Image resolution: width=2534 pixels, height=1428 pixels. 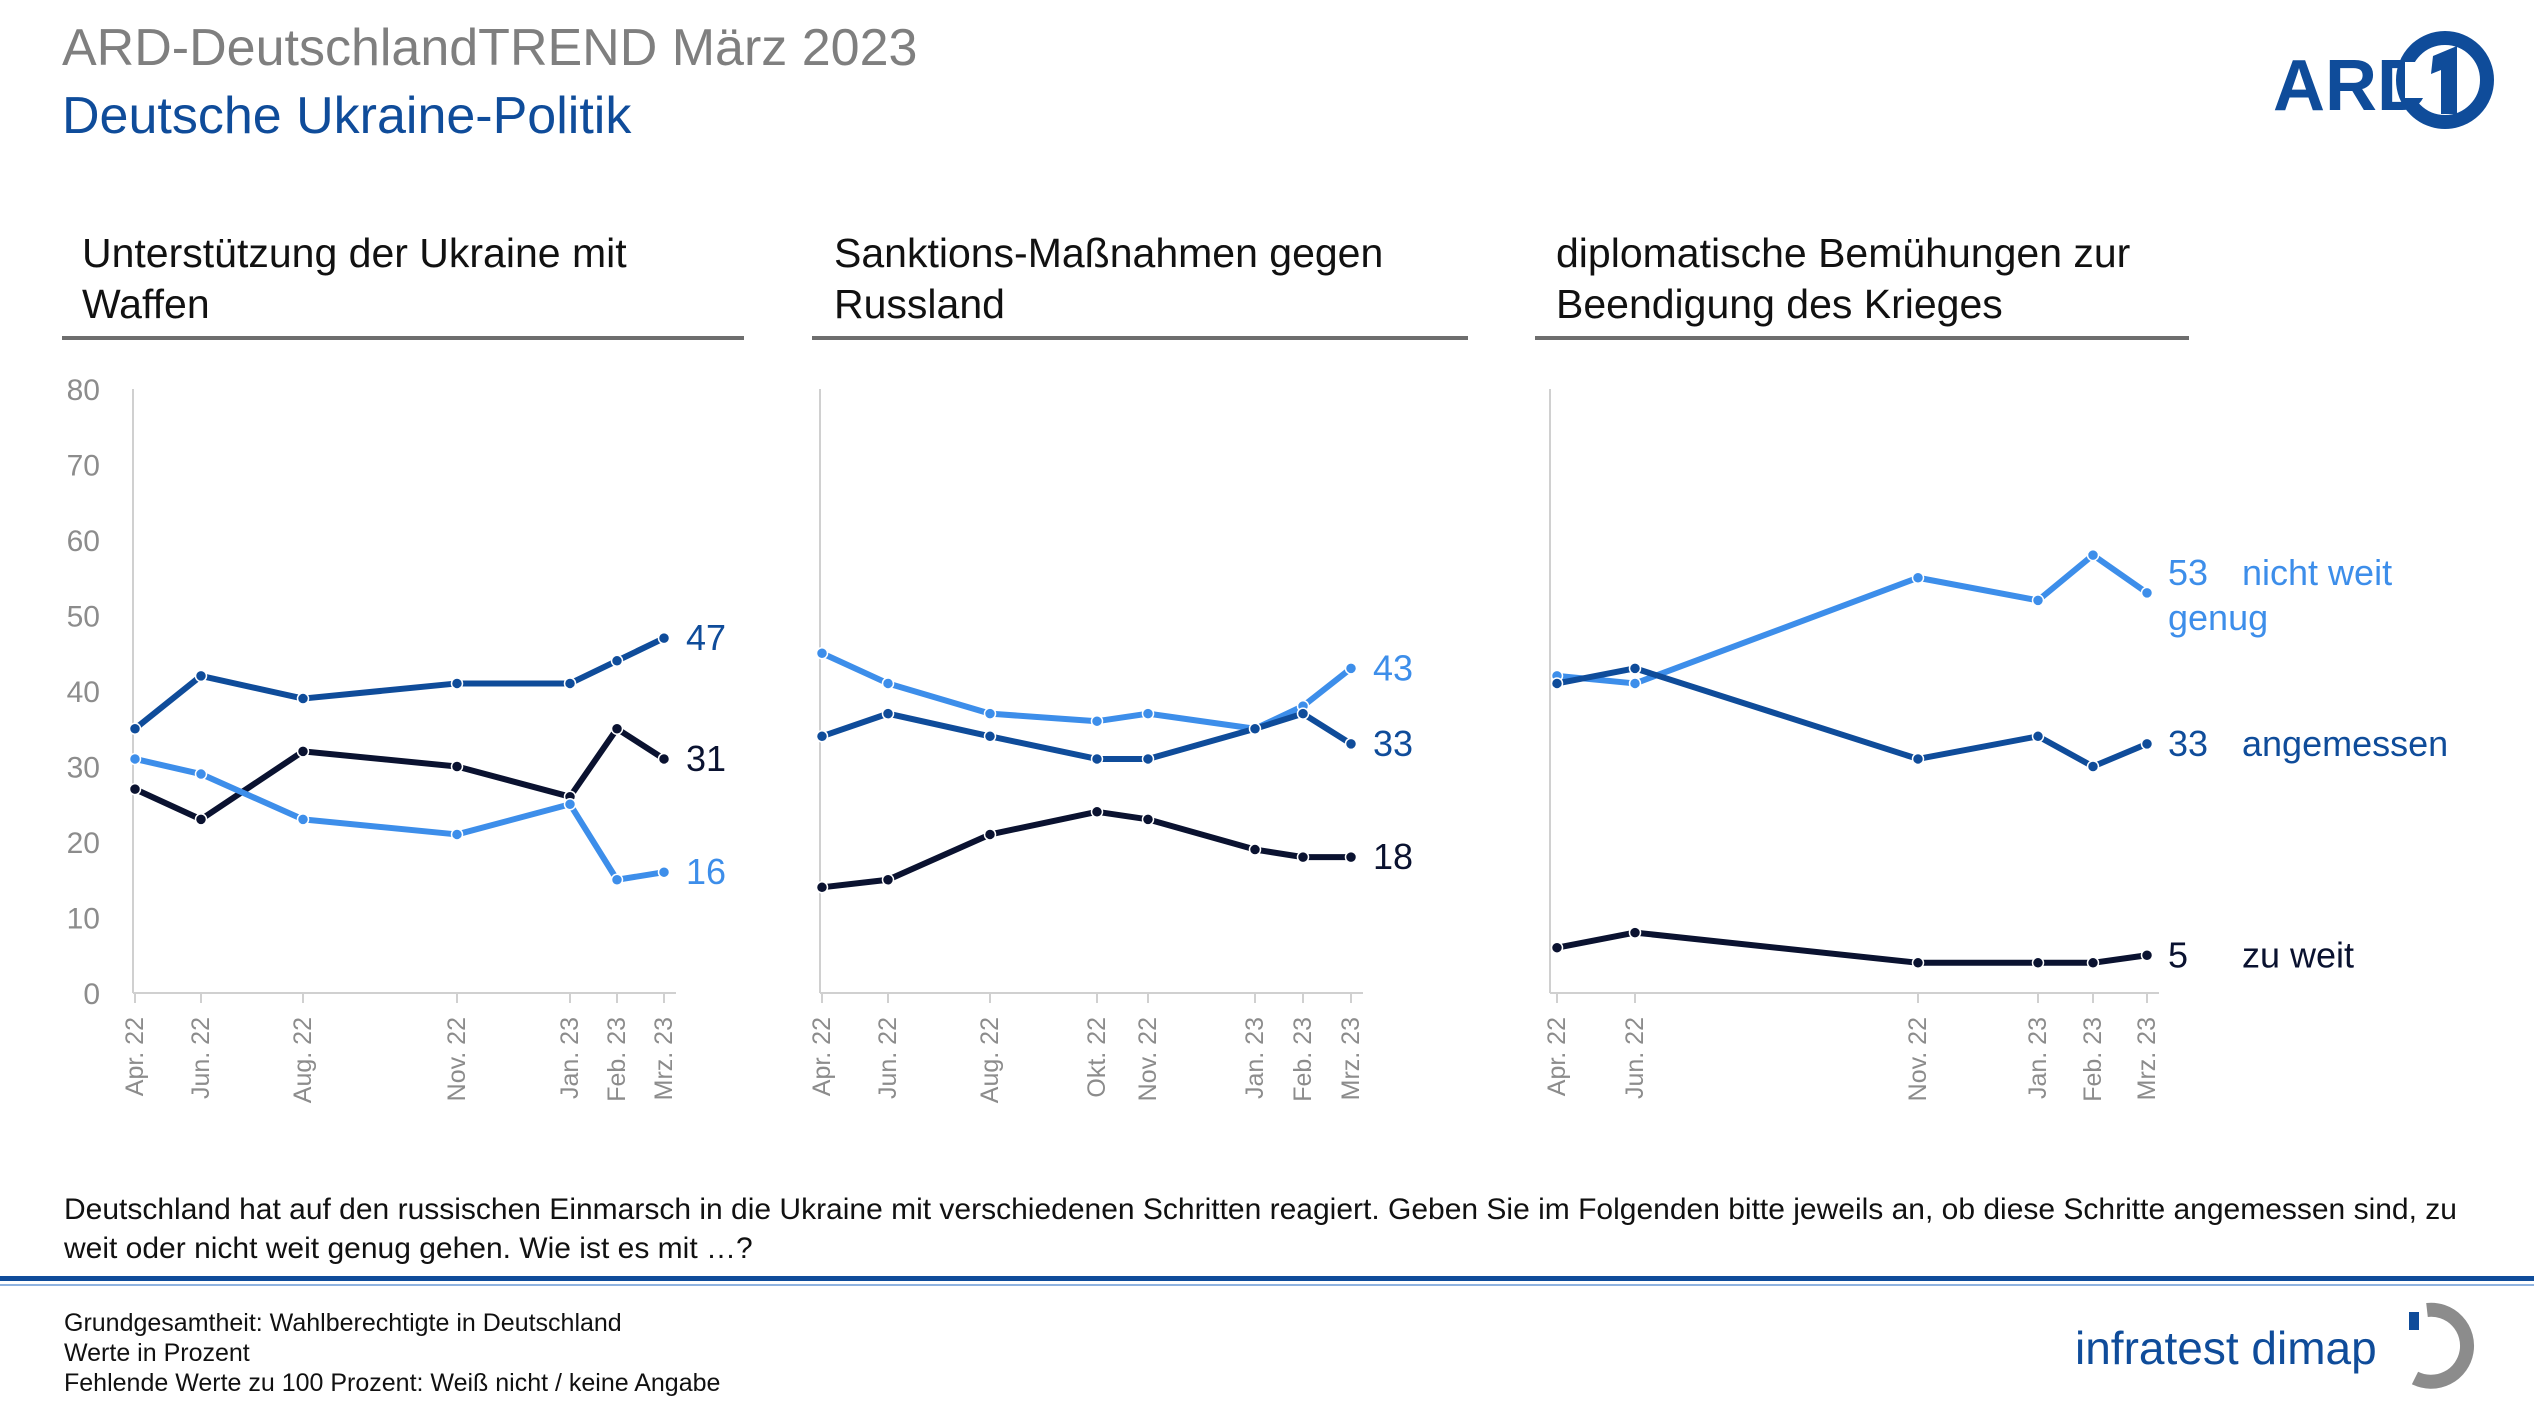 I want to click on panel3-title-rule, so click(x=1862, y=338).